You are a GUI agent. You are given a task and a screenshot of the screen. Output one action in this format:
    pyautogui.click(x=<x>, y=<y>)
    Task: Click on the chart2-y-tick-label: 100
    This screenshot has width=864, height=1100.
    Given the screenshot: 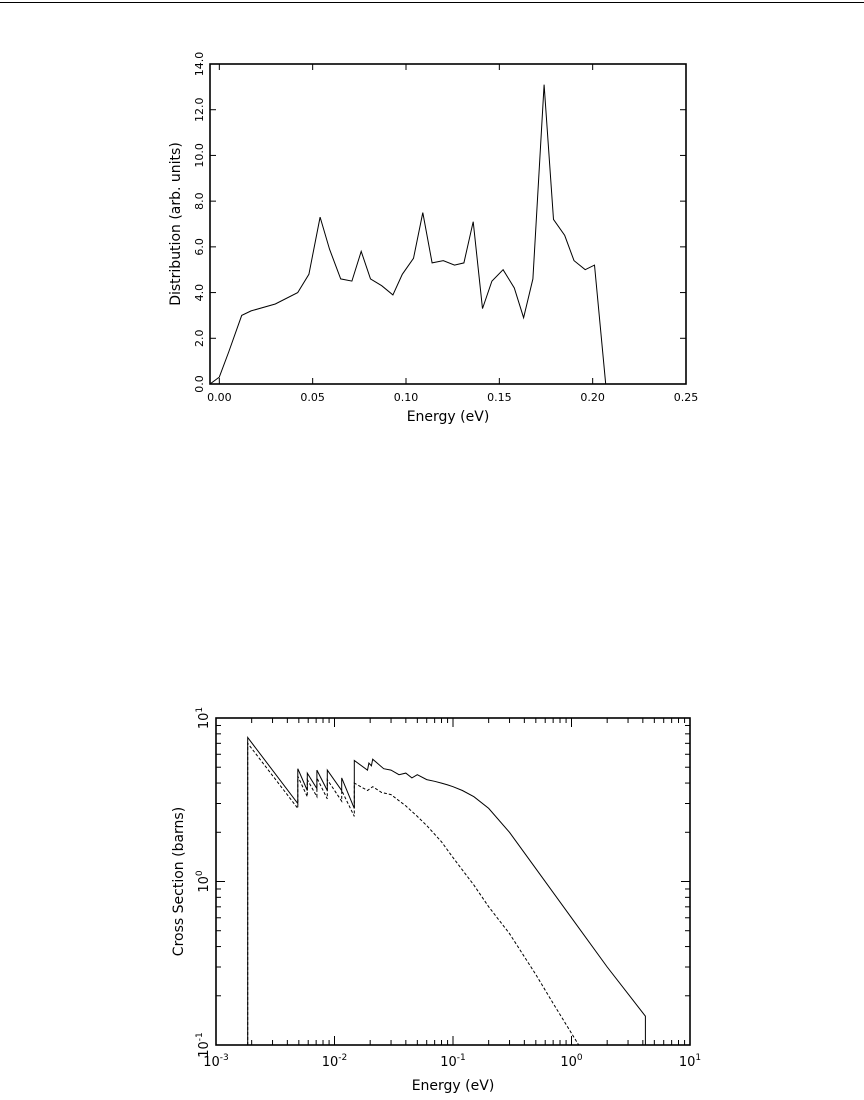 What is the action you would take?
    pyautogui.click(x=203, y=881)
    